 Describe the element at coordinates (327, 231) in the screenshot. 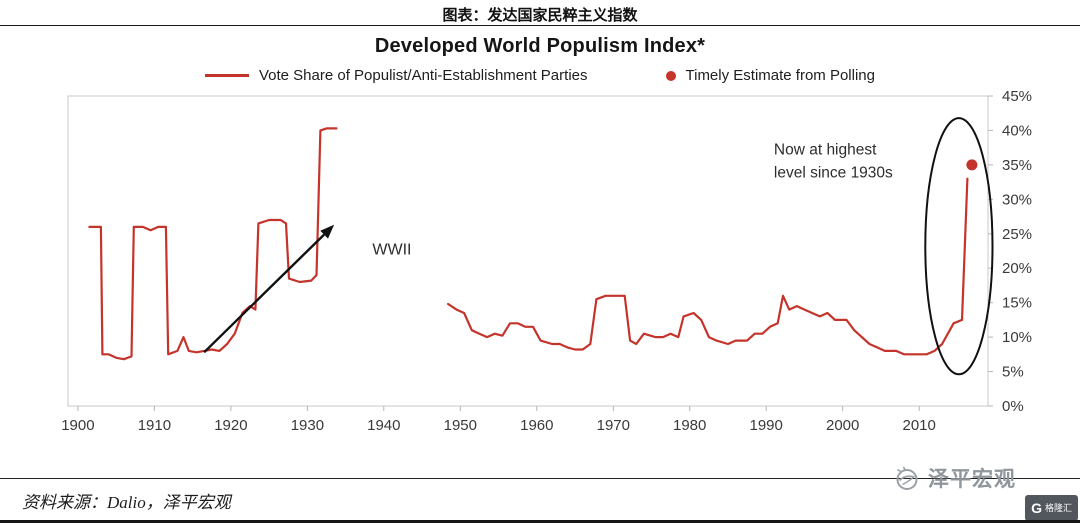

I see `trend-arrow-head` at that location.